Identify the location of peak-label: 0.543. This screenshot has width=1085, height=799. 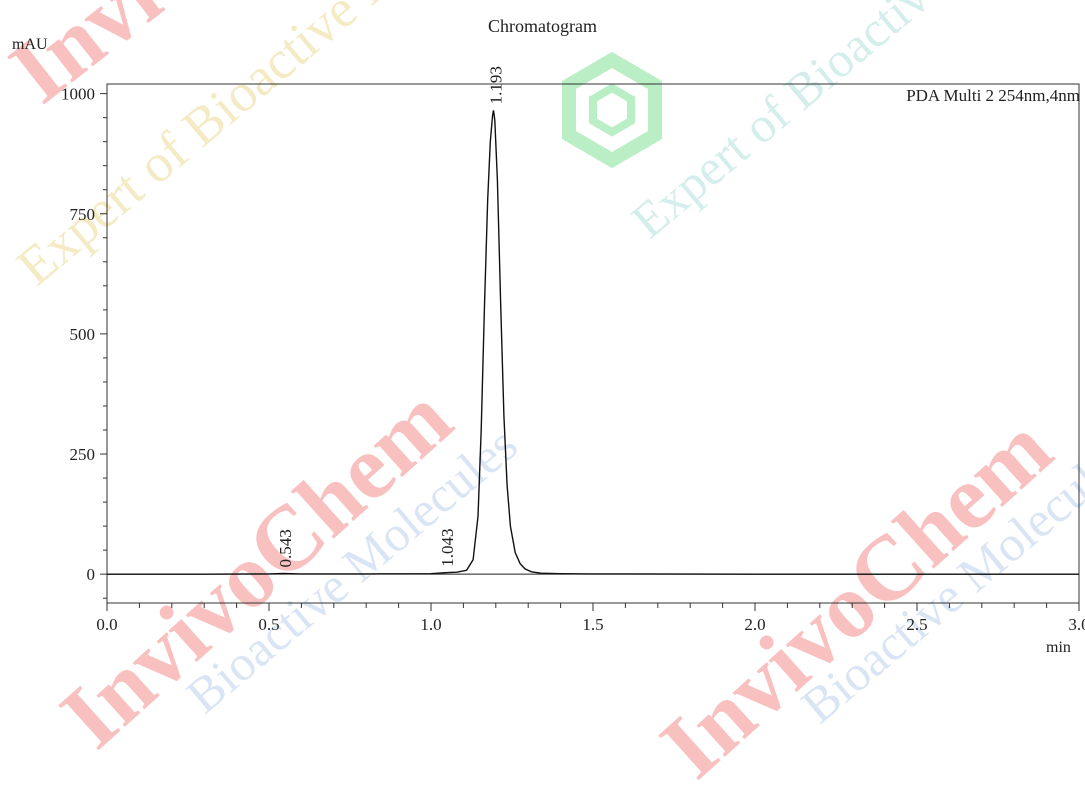
(285, 548).